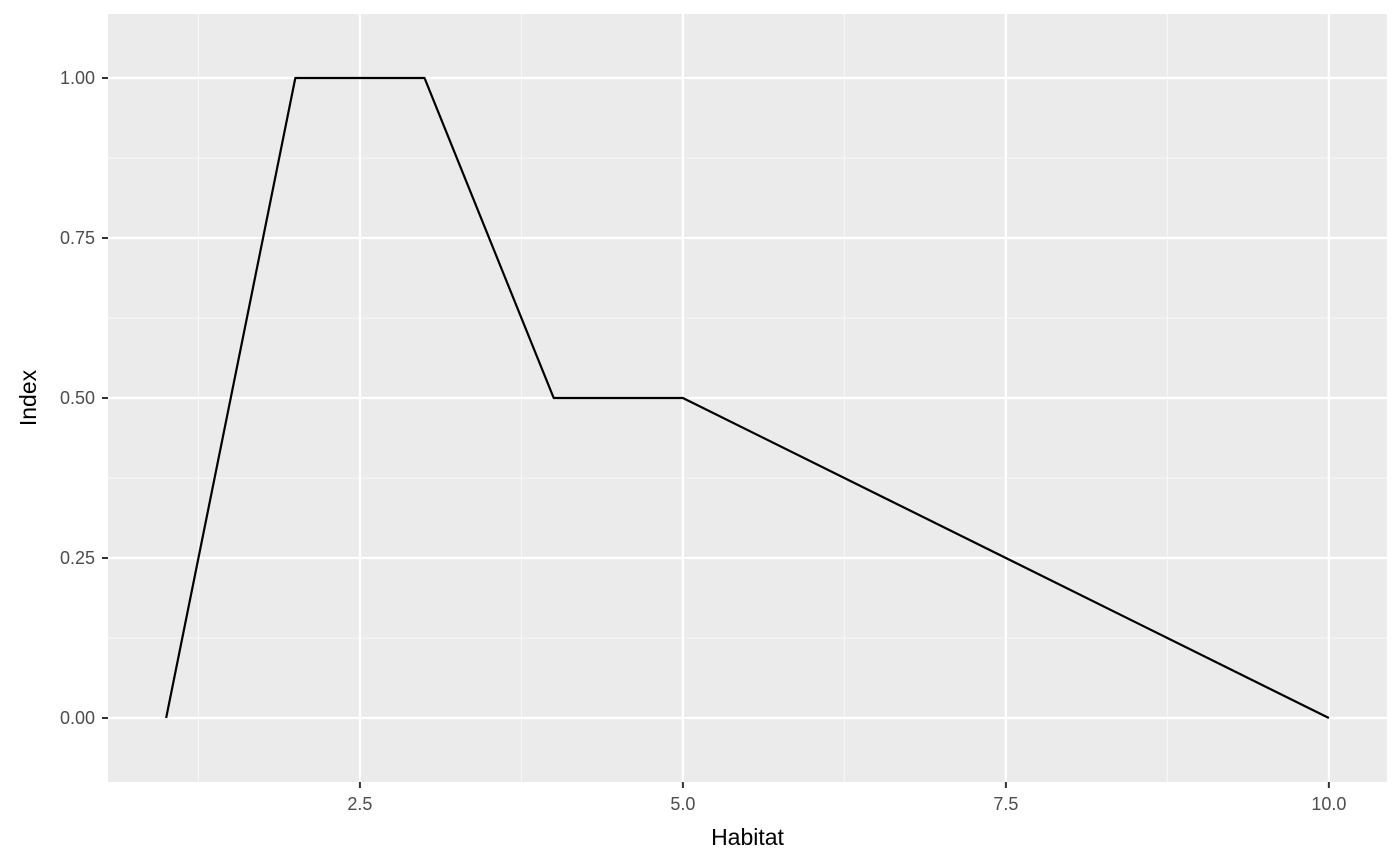 This screenshot has height=866, width=1400. I want to click on x-tick-label: 10.0, so click(1328, 804).